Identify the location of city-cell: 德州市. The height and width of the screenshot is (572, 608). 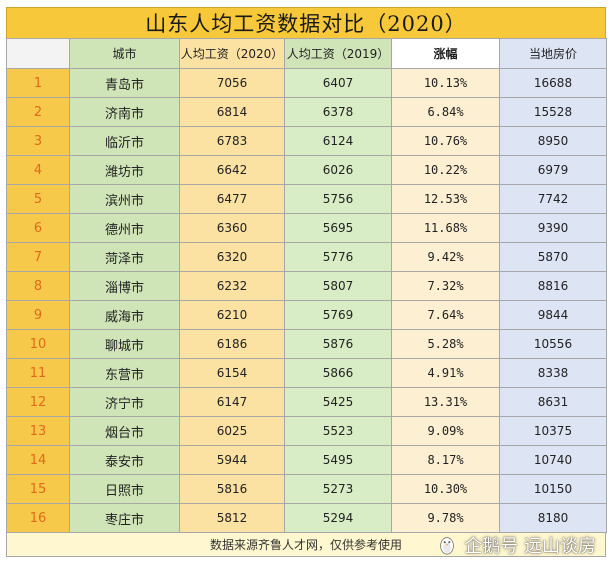
(124, 228).